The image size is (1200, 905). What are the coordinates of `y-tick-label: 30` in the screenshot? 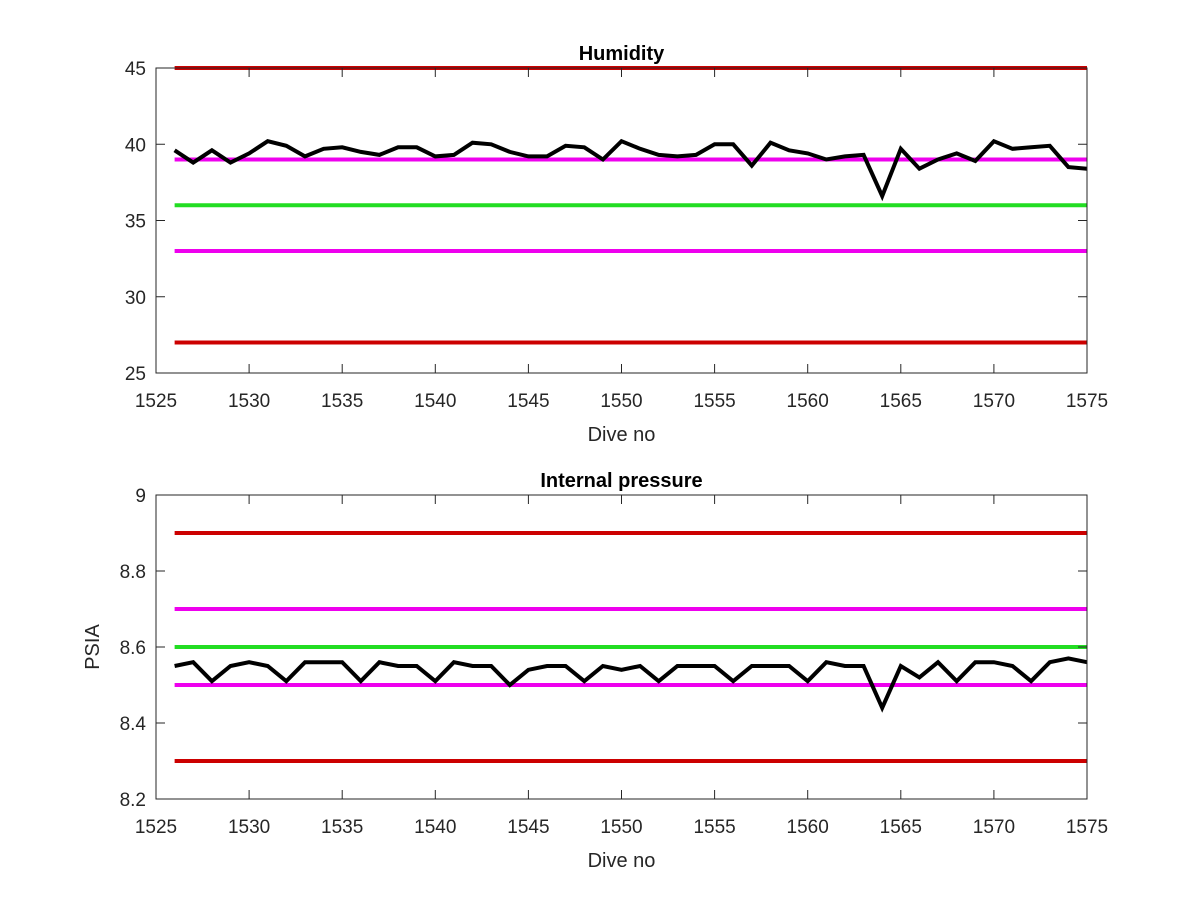 It's located at (135, 298).